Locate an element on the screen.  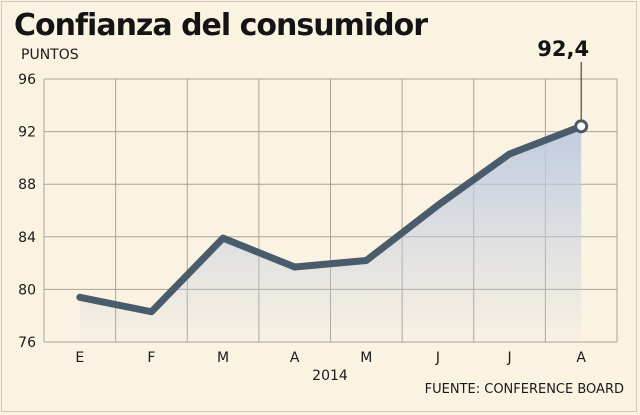
data-point-last is located at coordinates (581, 126).